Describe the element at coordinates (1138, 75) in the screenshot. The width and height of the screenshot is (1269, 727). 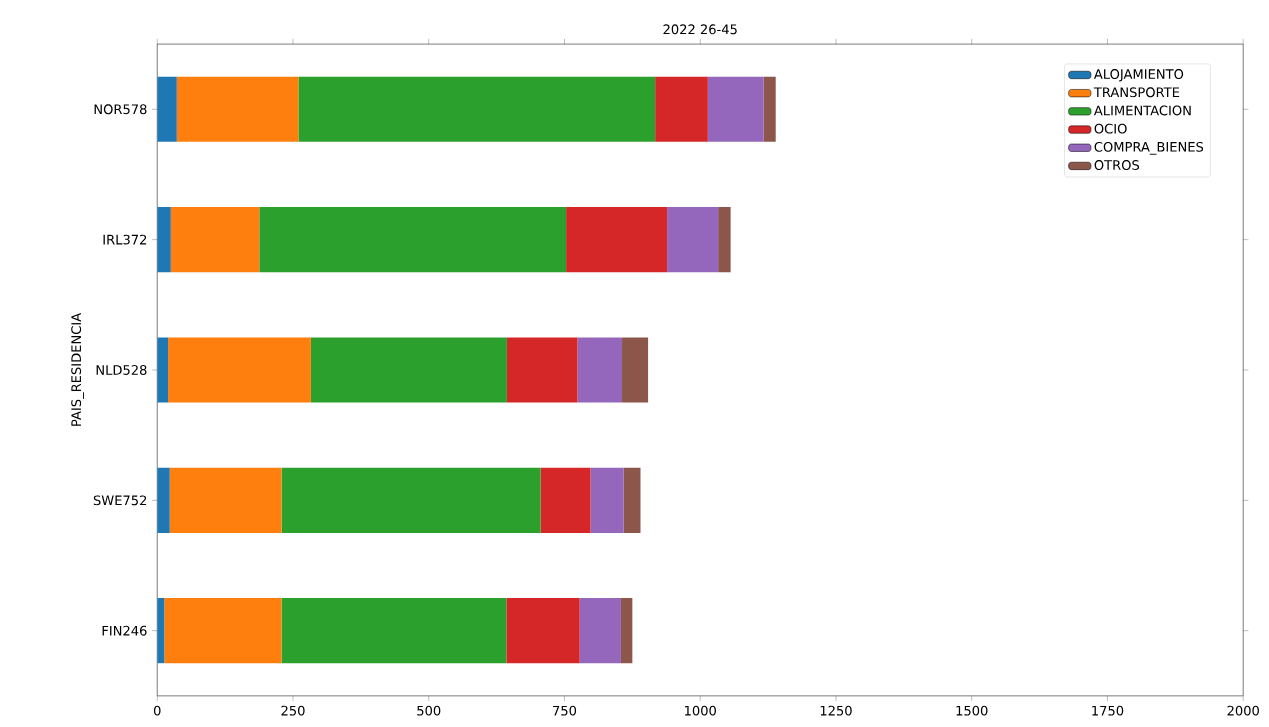
I see `legend-label: ALOJAMIENTO` at that location.